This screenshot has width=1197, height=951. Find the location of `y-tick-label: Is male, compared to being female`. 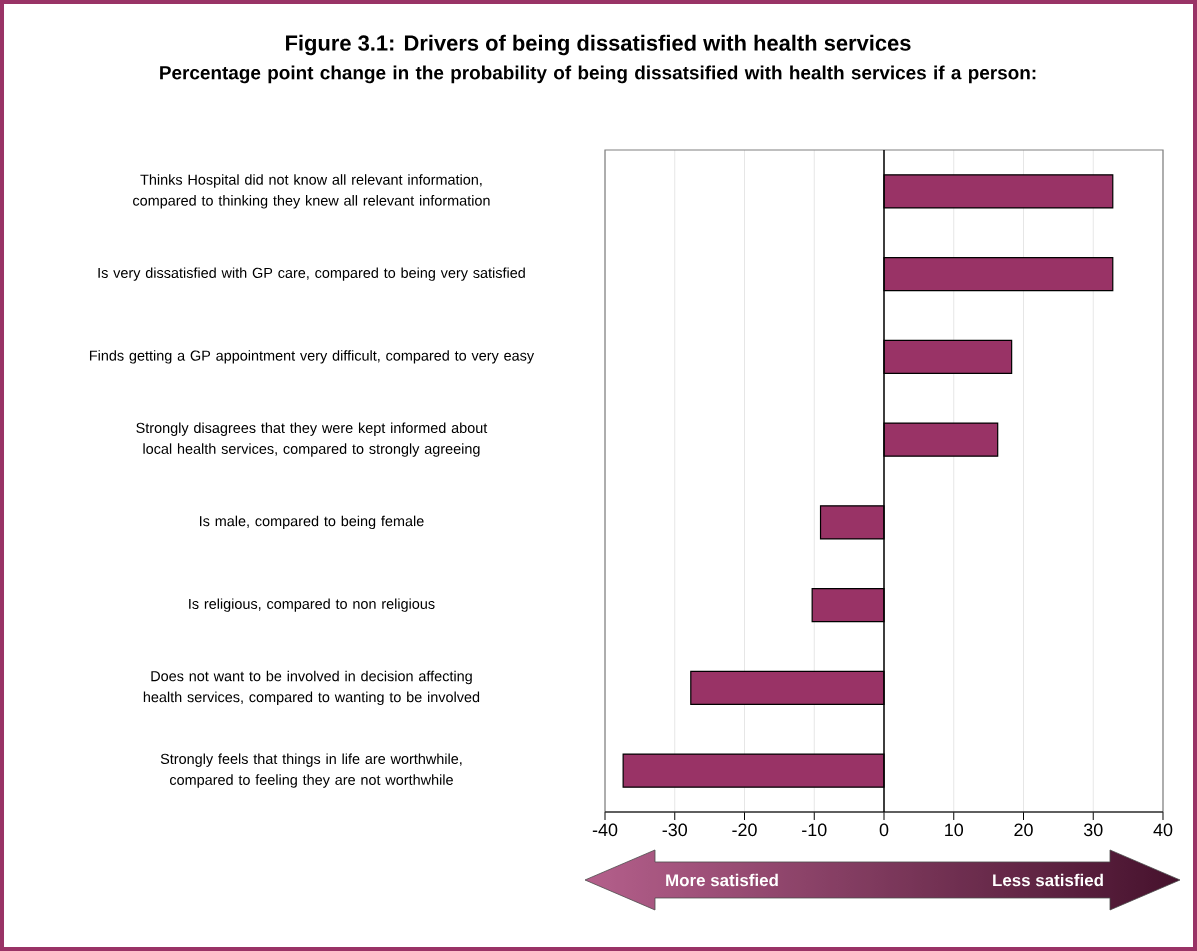

y-tick-label: Is male, compared to being female is located at coordinates (312, 522).